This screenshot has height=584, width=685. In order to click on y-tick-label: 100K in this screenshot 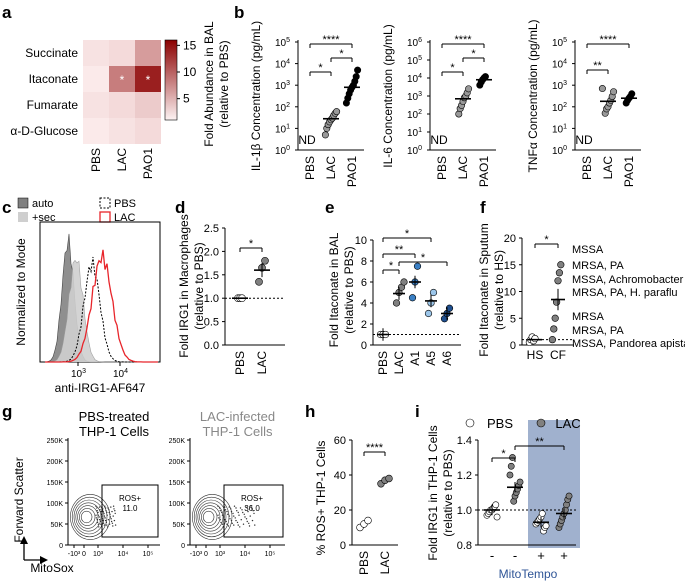, I will do `click(55, 504)`.